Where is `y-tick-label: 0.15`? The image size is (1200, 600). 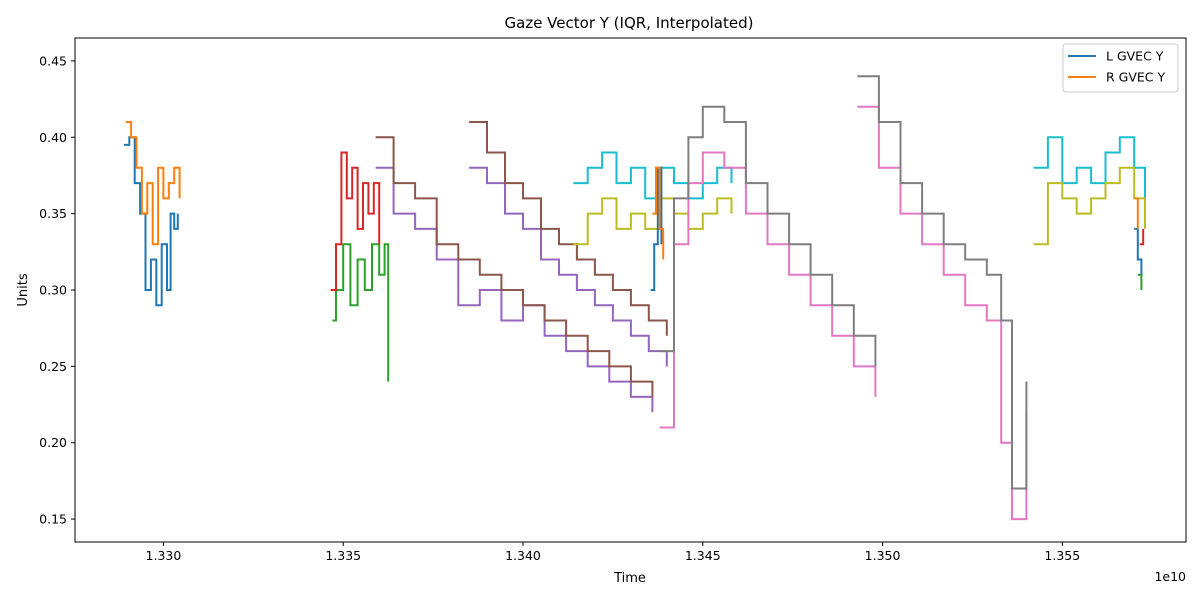
y-tick-label: 0.15 is located at coordinates (53, 519).